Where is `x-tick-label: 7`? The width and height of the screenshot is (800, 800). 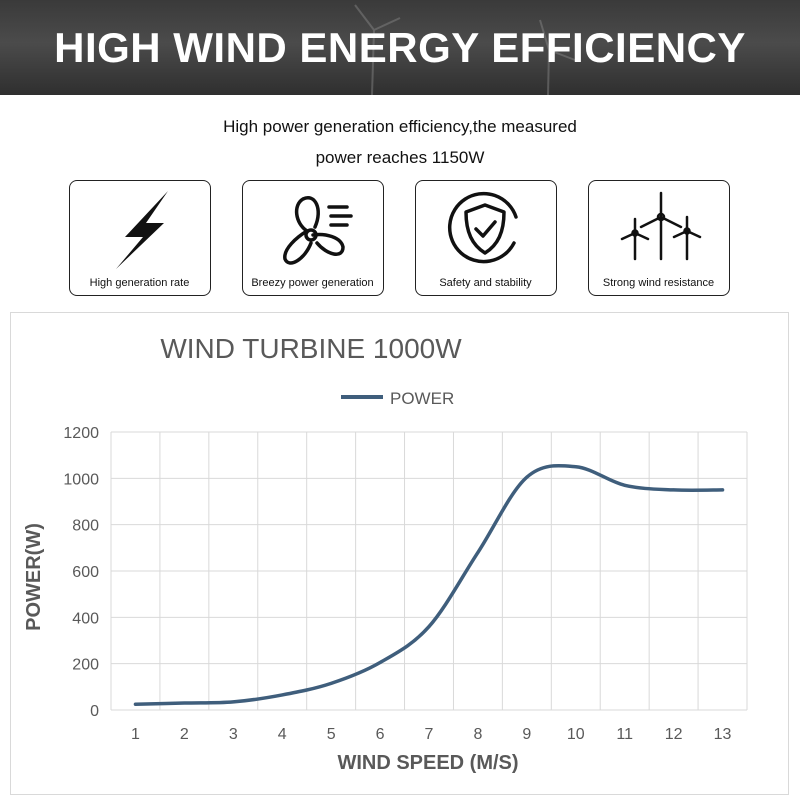
x-tick-label: 7 is located at coordinates (429, 734).